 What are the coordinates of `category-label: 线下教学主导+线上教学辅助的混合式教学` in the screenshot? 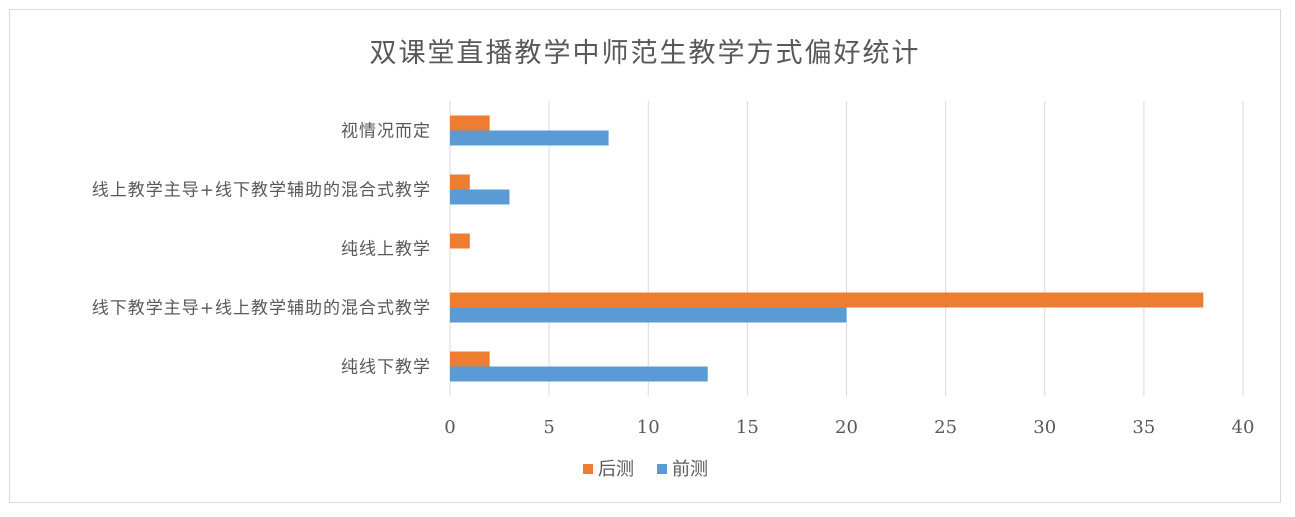 It's located at (261, 309).